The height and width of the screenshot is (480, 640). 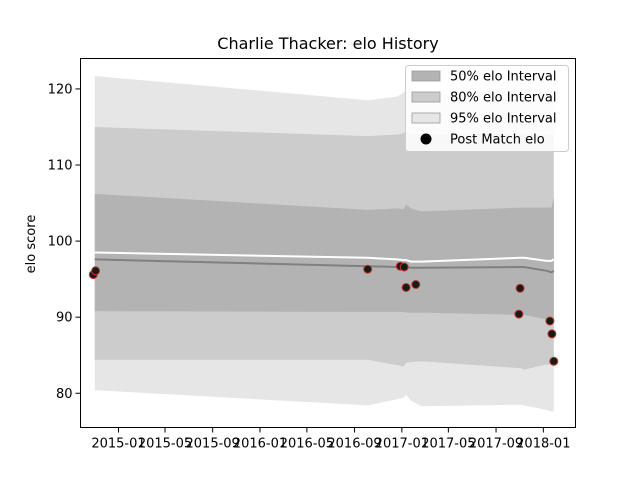 I want to click on chart-title: Charlie Thacker: elo History, so click(x=327, y=43).